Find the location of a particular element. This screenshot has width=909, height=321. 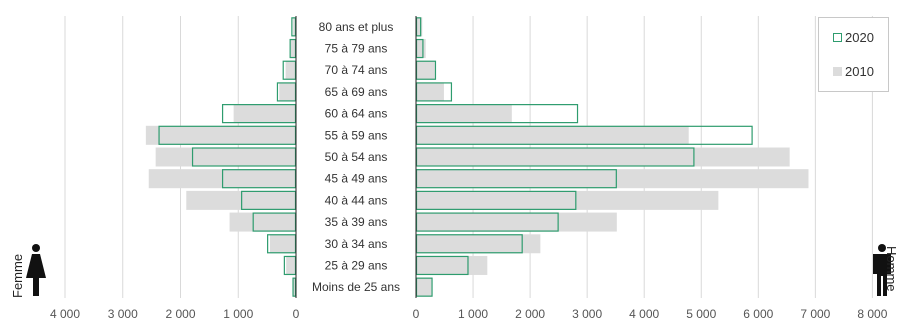

age-label: 60 à 64 ans is located at coordinates (356, 114).